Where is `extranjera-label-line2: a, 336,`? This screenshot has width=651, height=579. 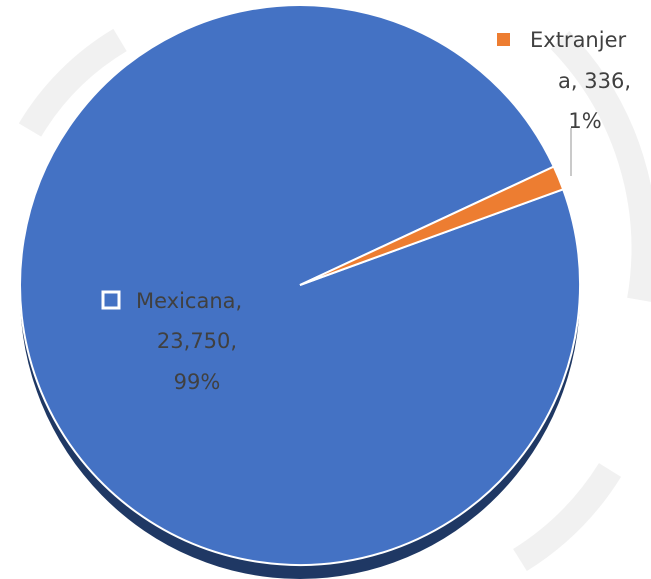 extranjera-label-line2: a, 336, is located at coordinates (594, 81).